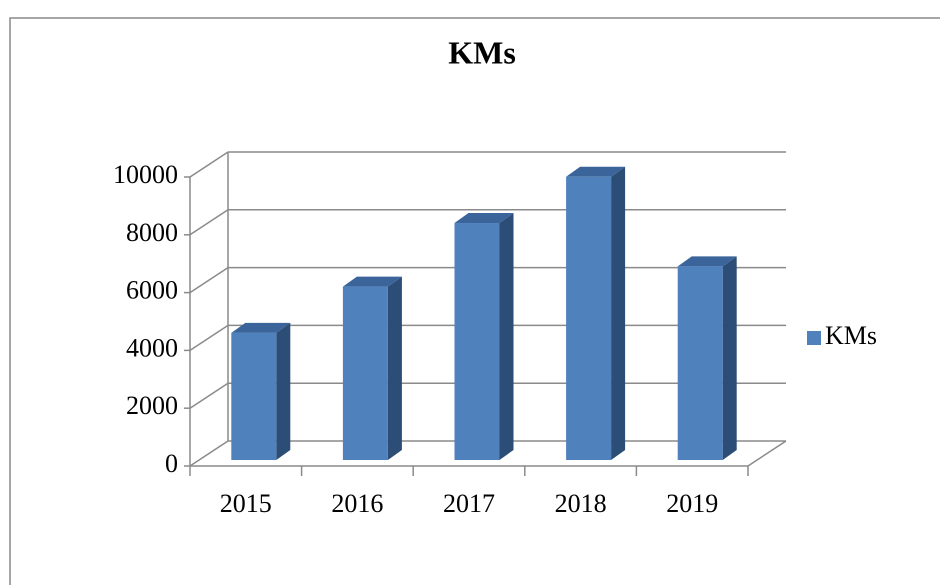 The height and width of the screenshot is (585, 940). What do you see at coordinates (469, 503) in the screenshot?
I see `x-tick-label: 2017` at bounding box center [469, 503].